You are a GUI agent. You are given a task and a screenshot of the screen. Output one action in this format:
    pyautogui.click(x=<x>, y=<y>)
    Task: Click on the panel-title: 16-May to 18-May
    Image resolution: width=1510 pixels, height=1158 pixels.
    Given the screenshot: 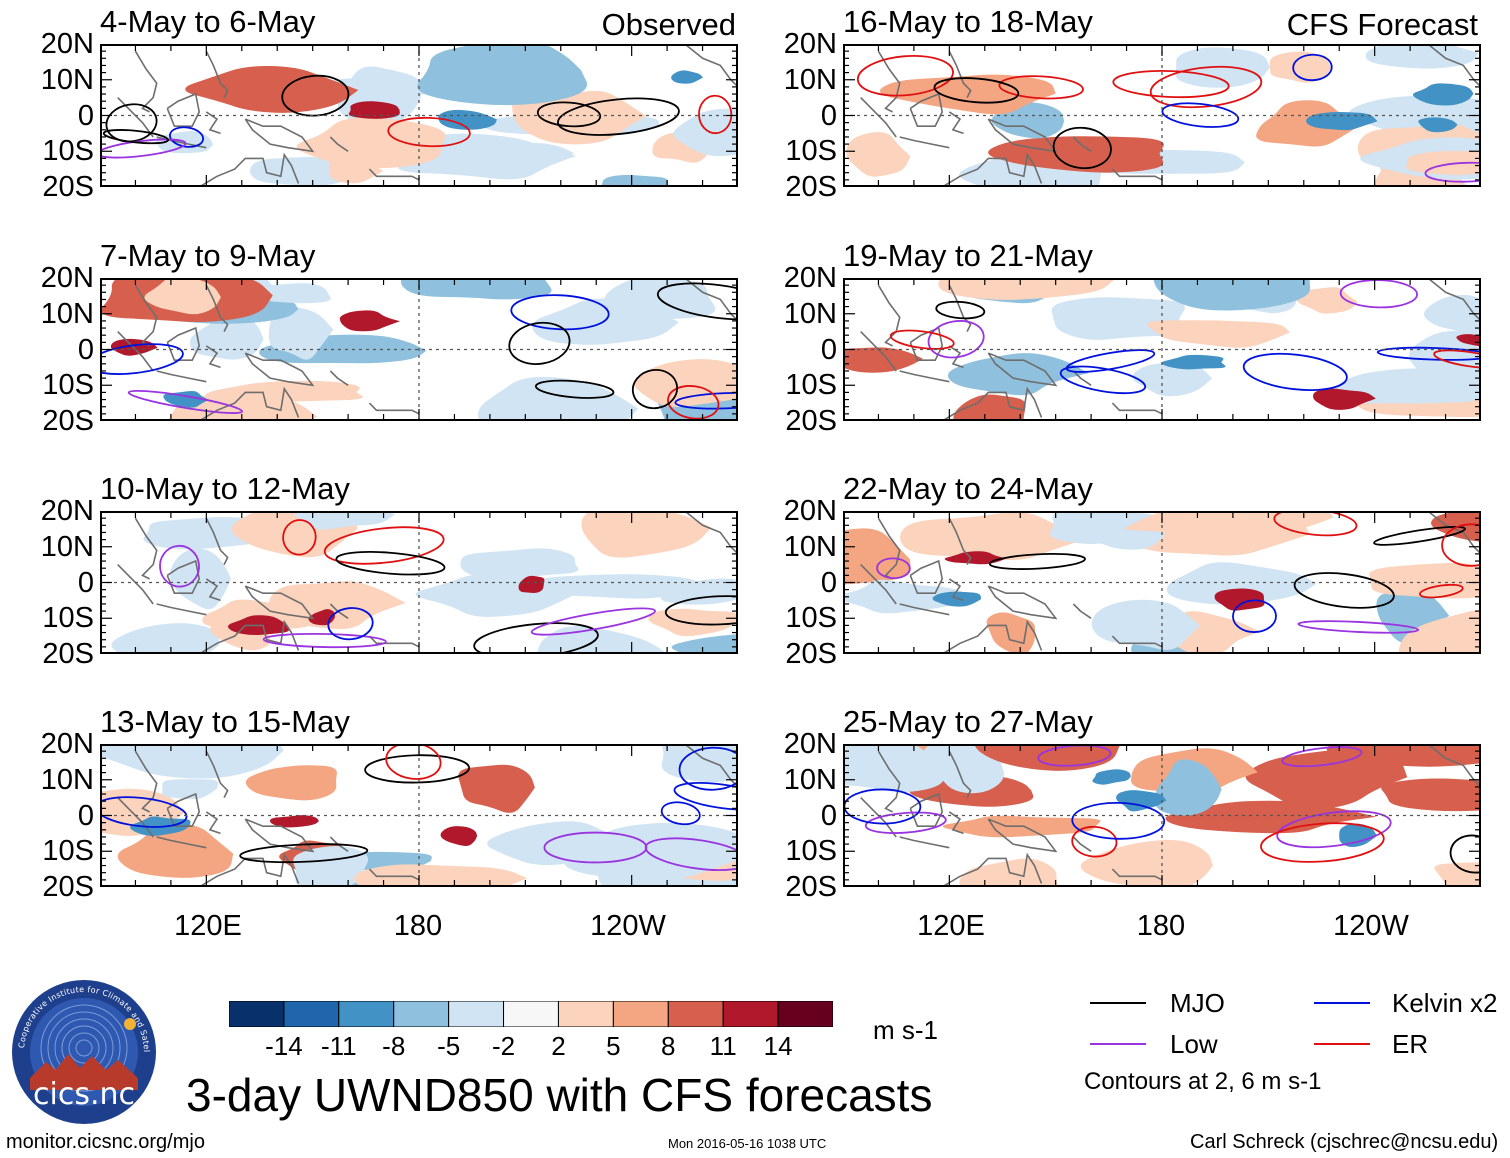 What is the action you would take?
    pyautogui.click(x=968, y=21)
    